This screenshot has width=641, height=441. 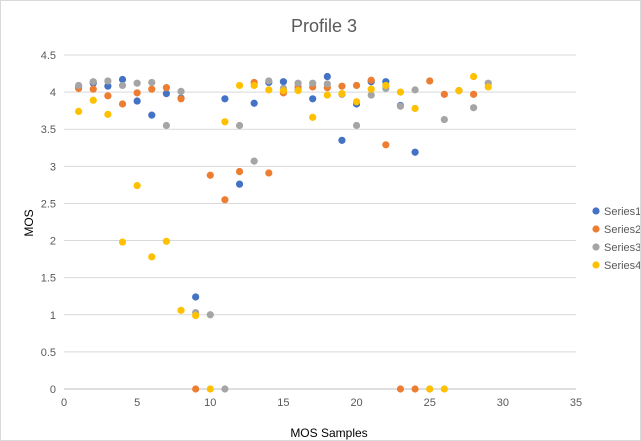 What do you see at coordinates (616, 266) in the screenshot?
I see `legend-item: Series4` at bounding box center [616, 266].